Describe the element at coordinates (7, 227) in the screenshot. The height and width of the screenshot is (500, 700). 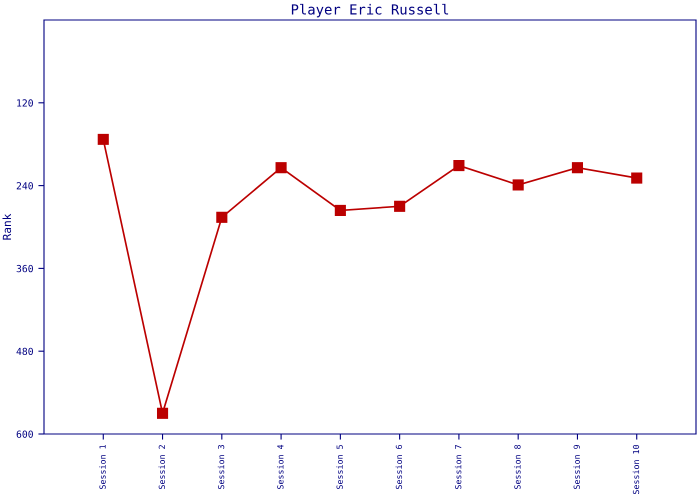
I see `y-axis-title: Rank` at that location.